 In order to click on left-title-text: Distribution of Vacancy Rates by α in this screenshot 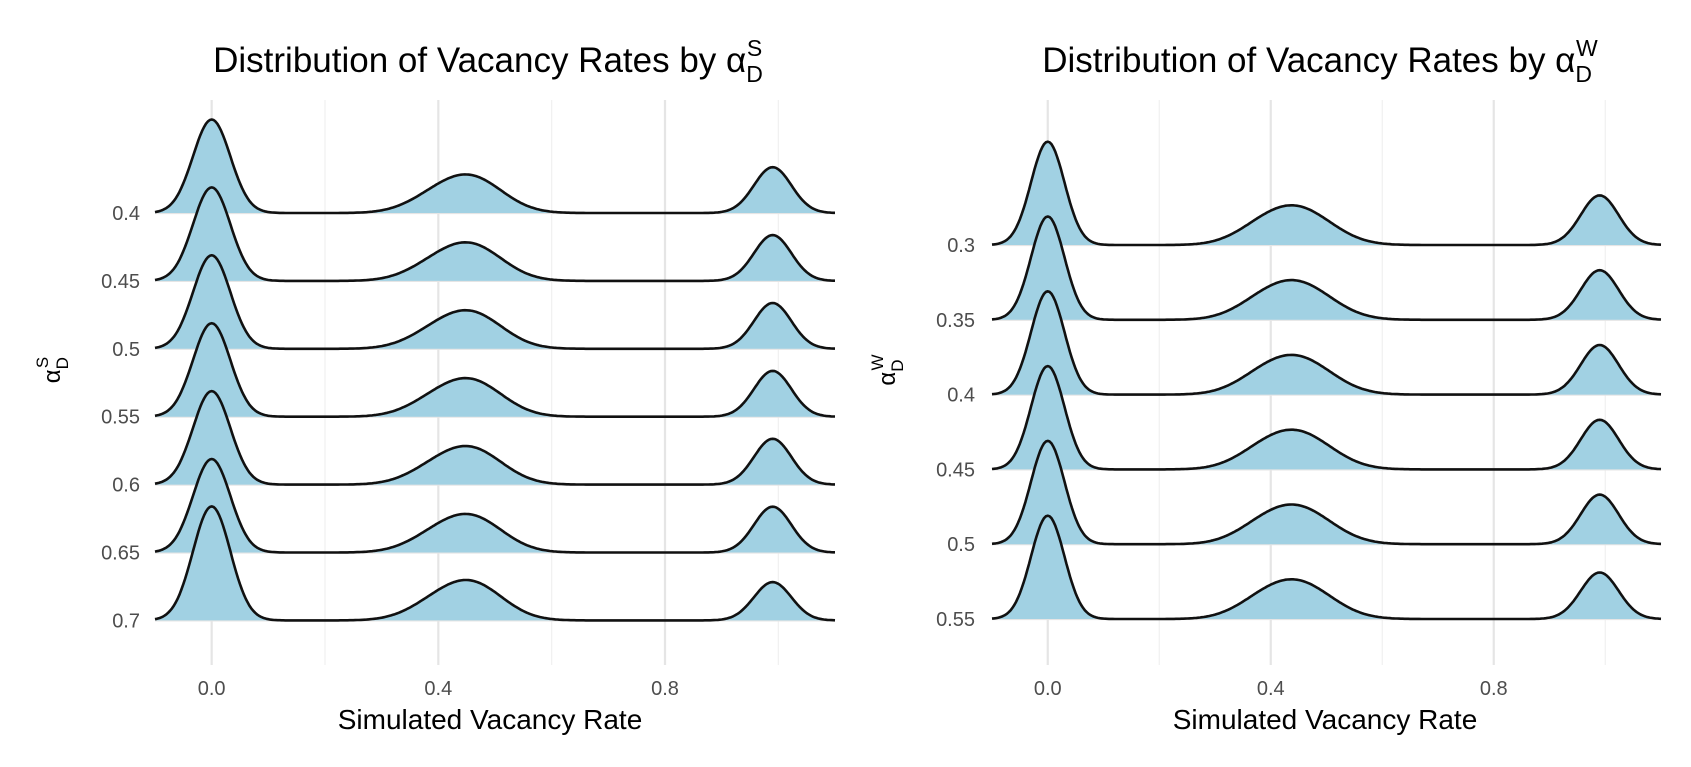, I will do `click(479, 60)`.